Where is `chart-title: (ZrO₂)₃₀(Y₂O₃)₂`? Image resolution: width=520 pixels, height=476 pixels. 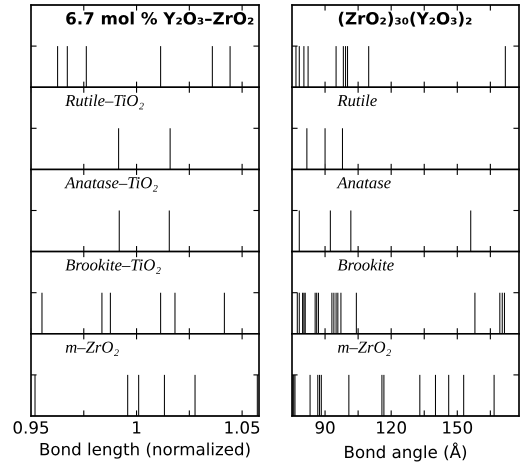 chart-title: (ZrO₂)₃₀(Y₂O₃)₂ is located at coordinates (405, 19).